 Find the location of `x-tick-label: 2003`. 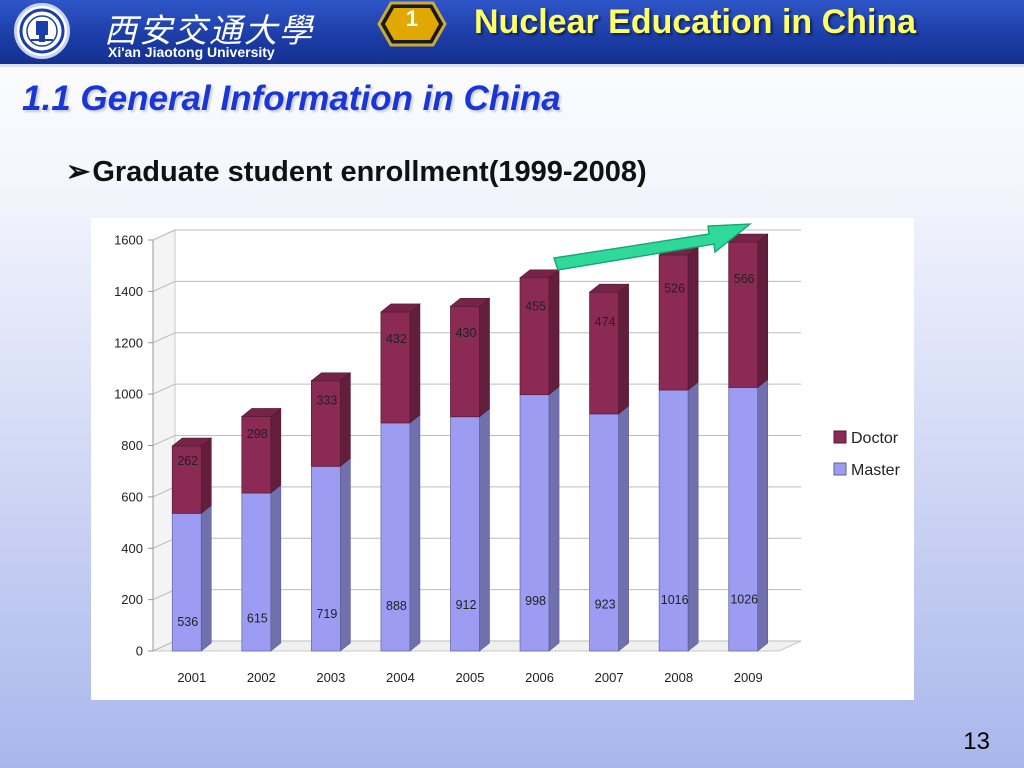

x-tick-label: 2003 is located at coordinates (330, 677).